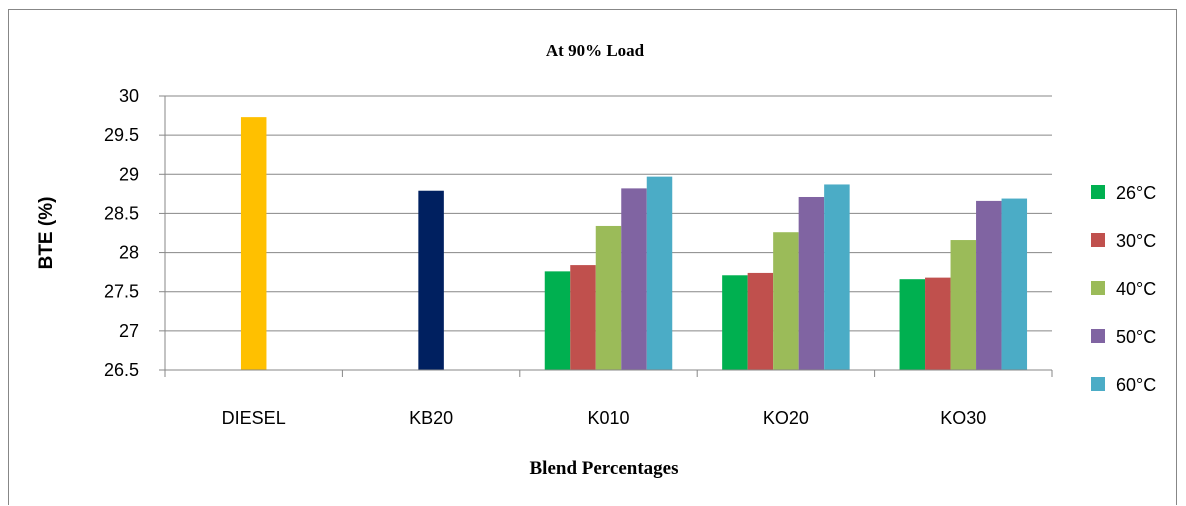 The width and height of the screenshot is (1186, 506). I want to click on legend: 26°C 30°C 40°C 50°C 60°C, so click(1123, 289).